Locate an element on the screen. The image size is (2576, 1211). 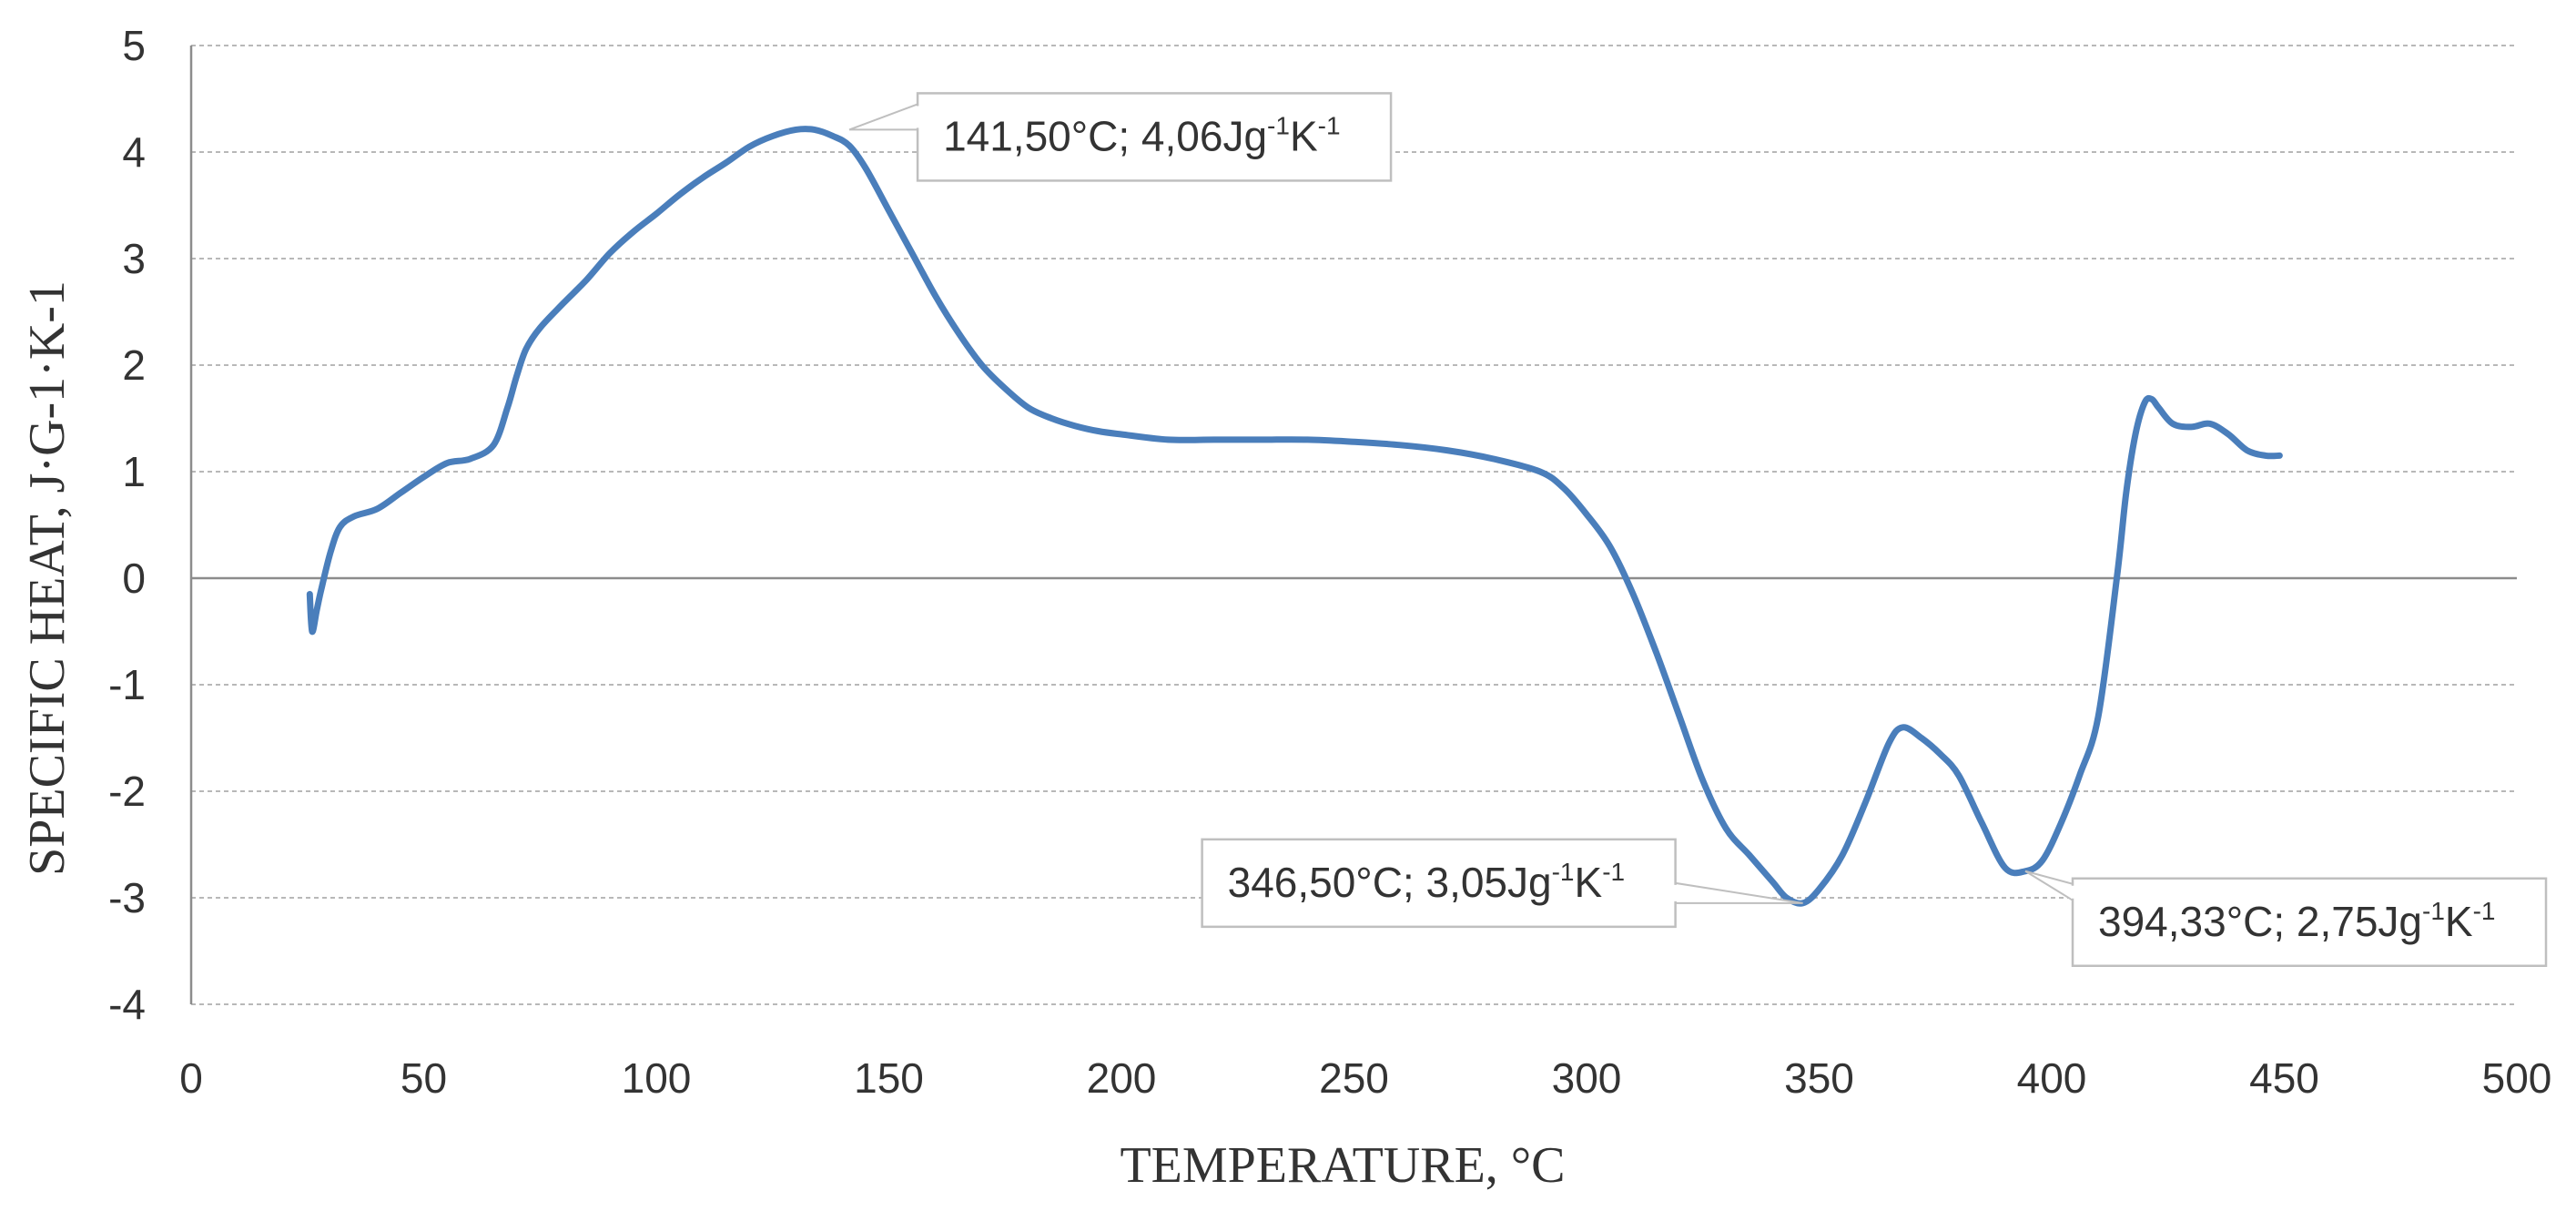
callout-0: 141,50°C; 4,06Jg-1K-1 is located at coordinates (1120, 137).